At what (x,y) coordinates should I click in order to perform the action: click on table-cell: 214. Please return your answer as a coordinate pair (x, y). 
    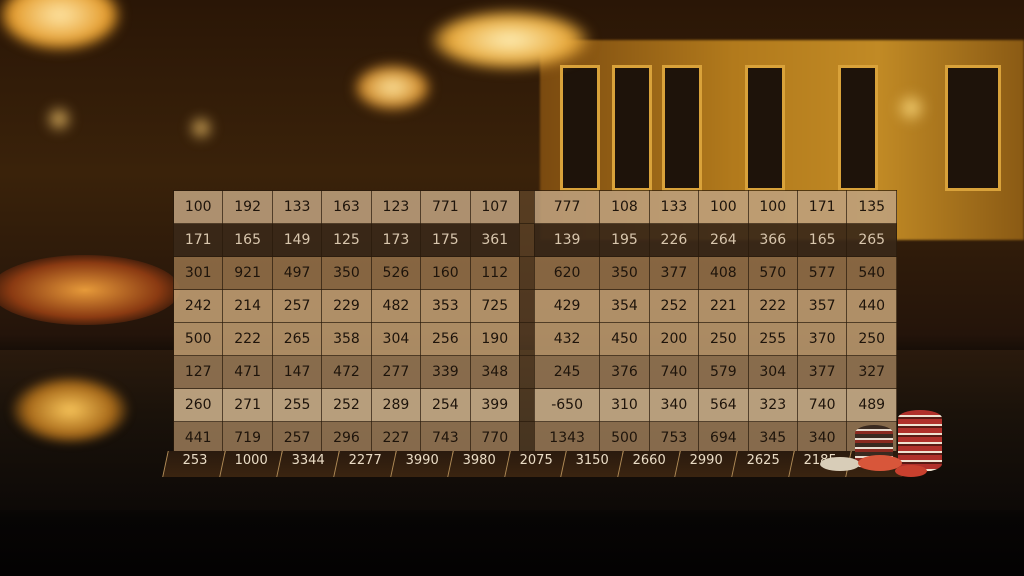
    Looking at the image, I should click on (247, 306).